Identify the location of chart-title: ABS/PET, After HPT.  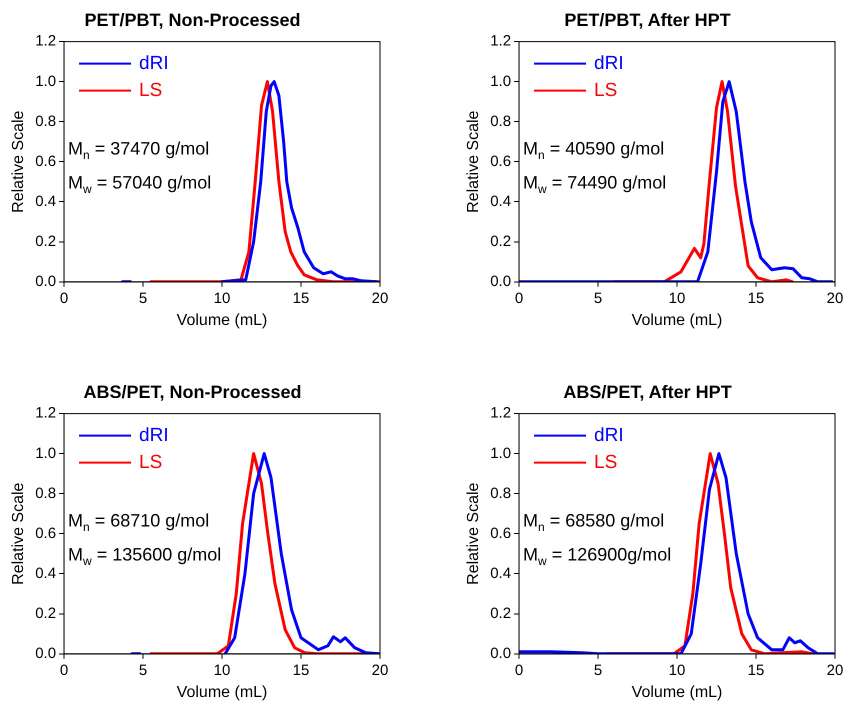
(647, 392).